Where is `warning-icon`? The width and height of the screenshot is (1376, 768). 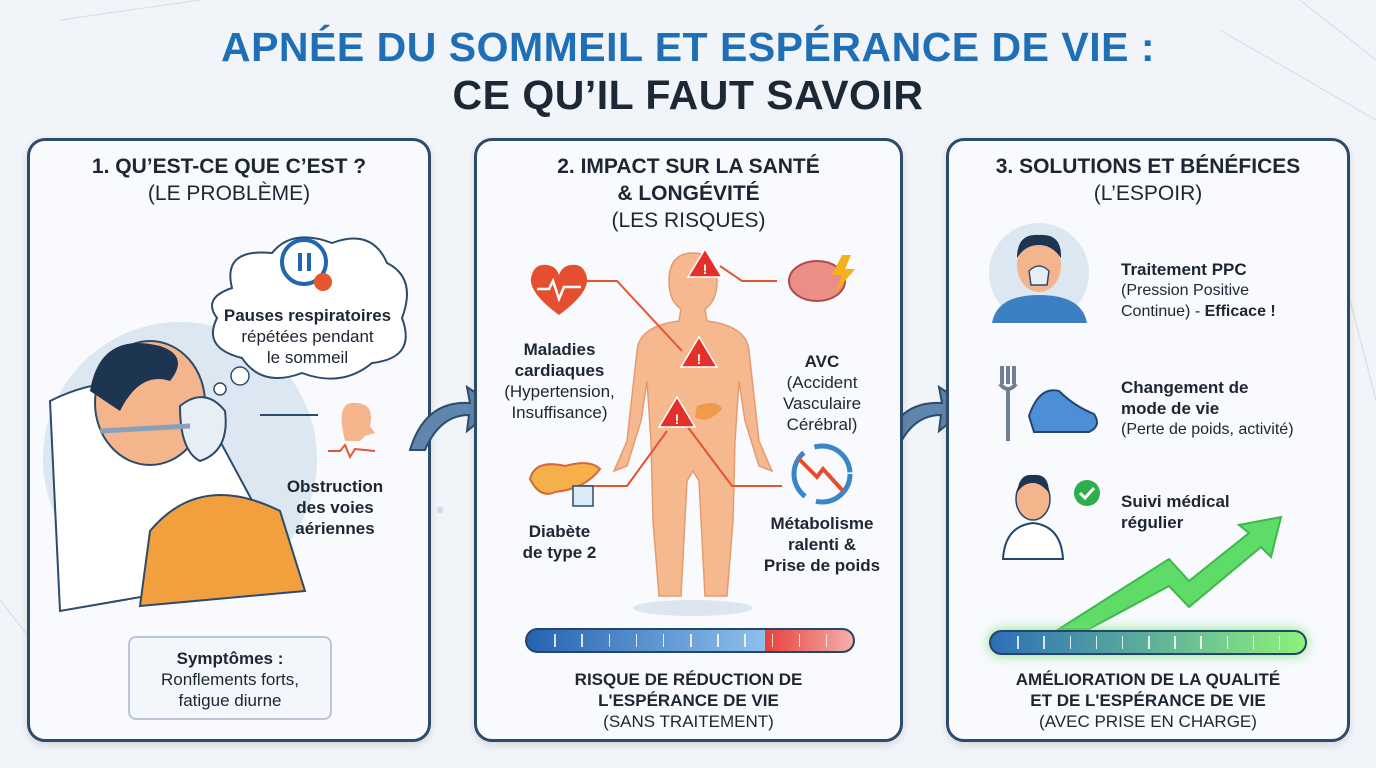
warning-icon is located at coordinates (690, 337).